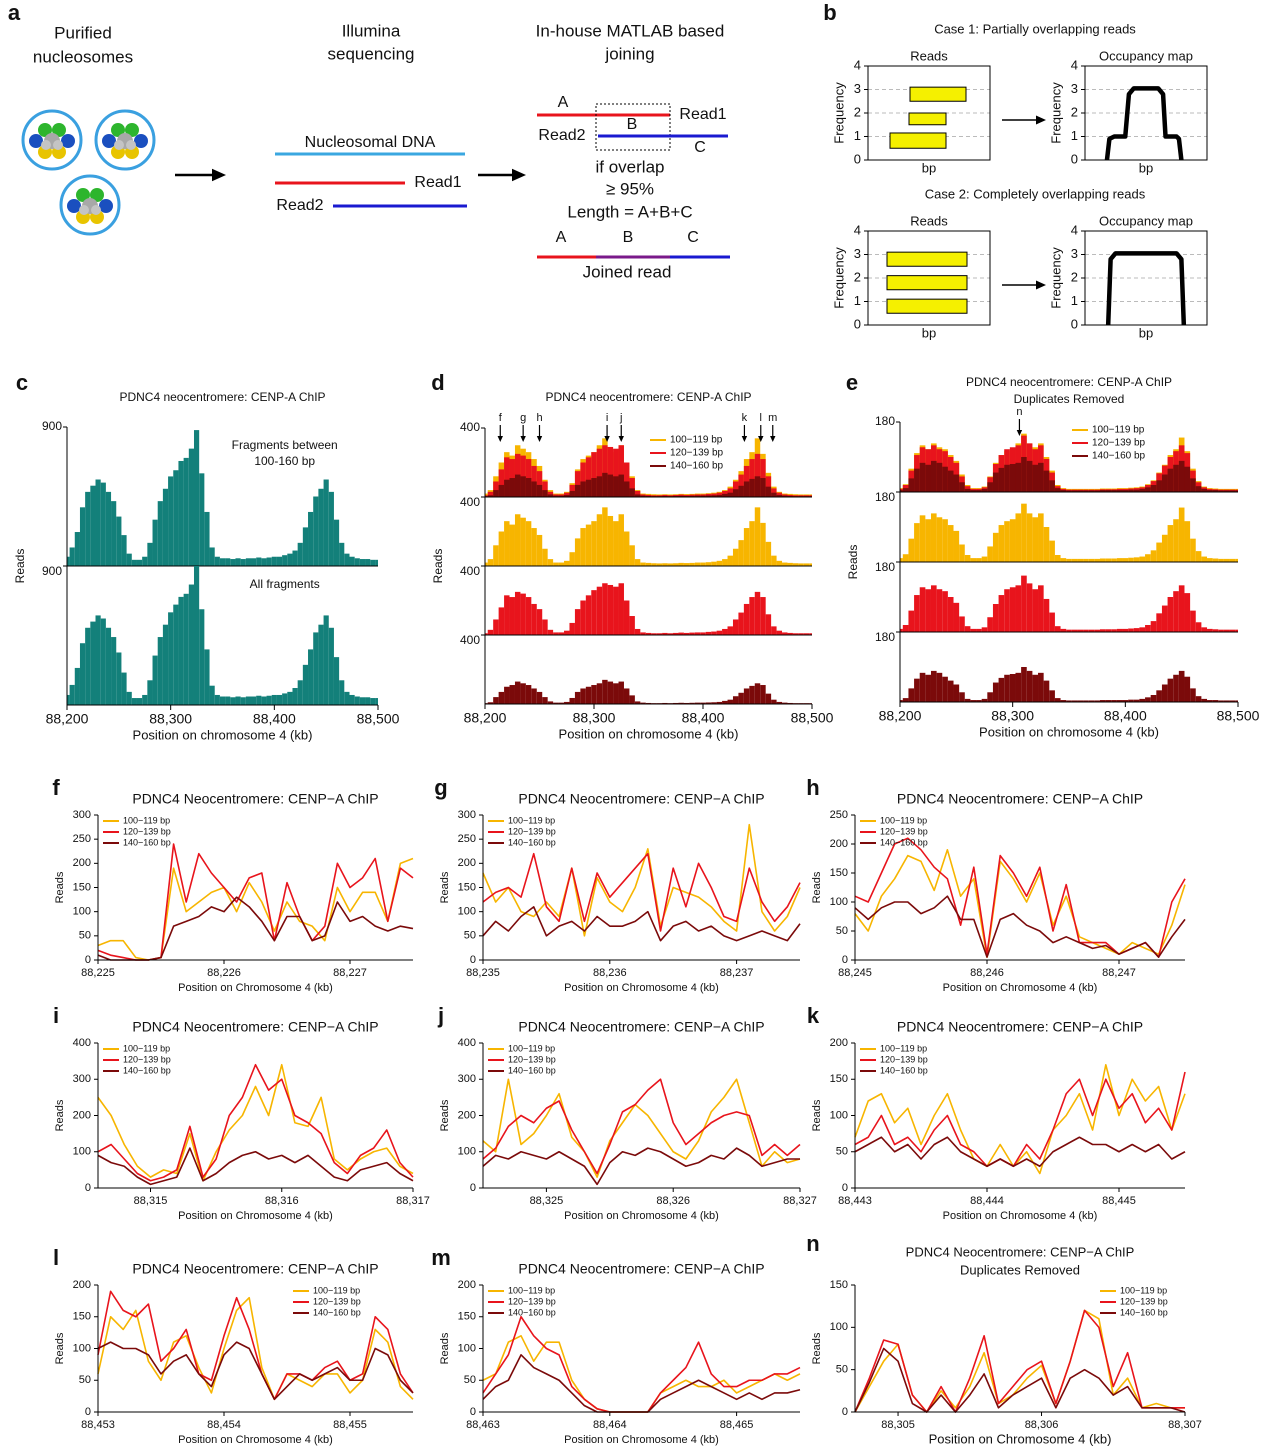 The image size is (1270, 1446). Describe the element at coordinates (839, 1043) in the screenshot. I see `y-tick-label: 200` at that location.